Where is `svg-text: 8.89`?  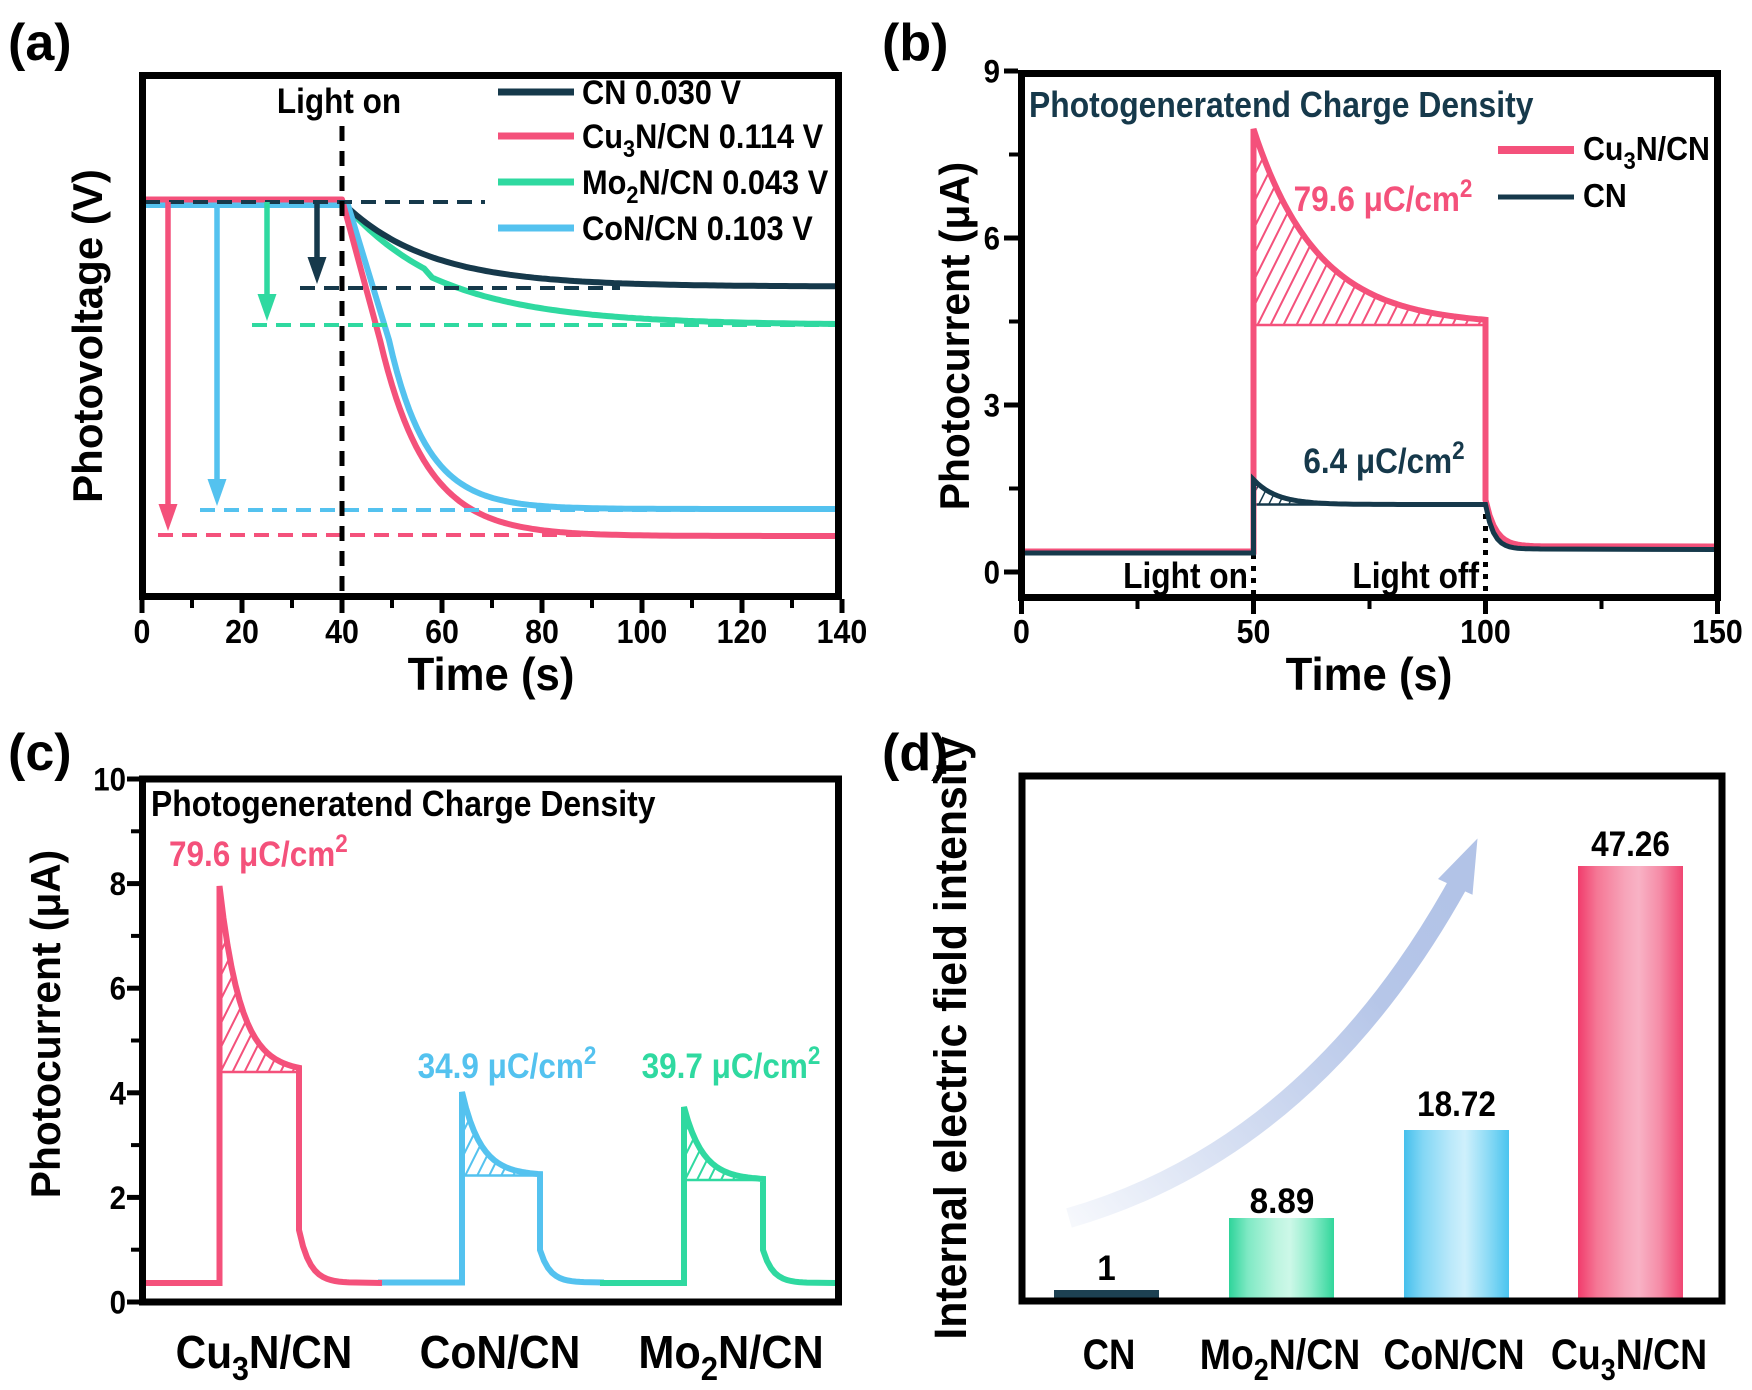
svg-text: 8.89 is located at coordinates (1282, 1201).